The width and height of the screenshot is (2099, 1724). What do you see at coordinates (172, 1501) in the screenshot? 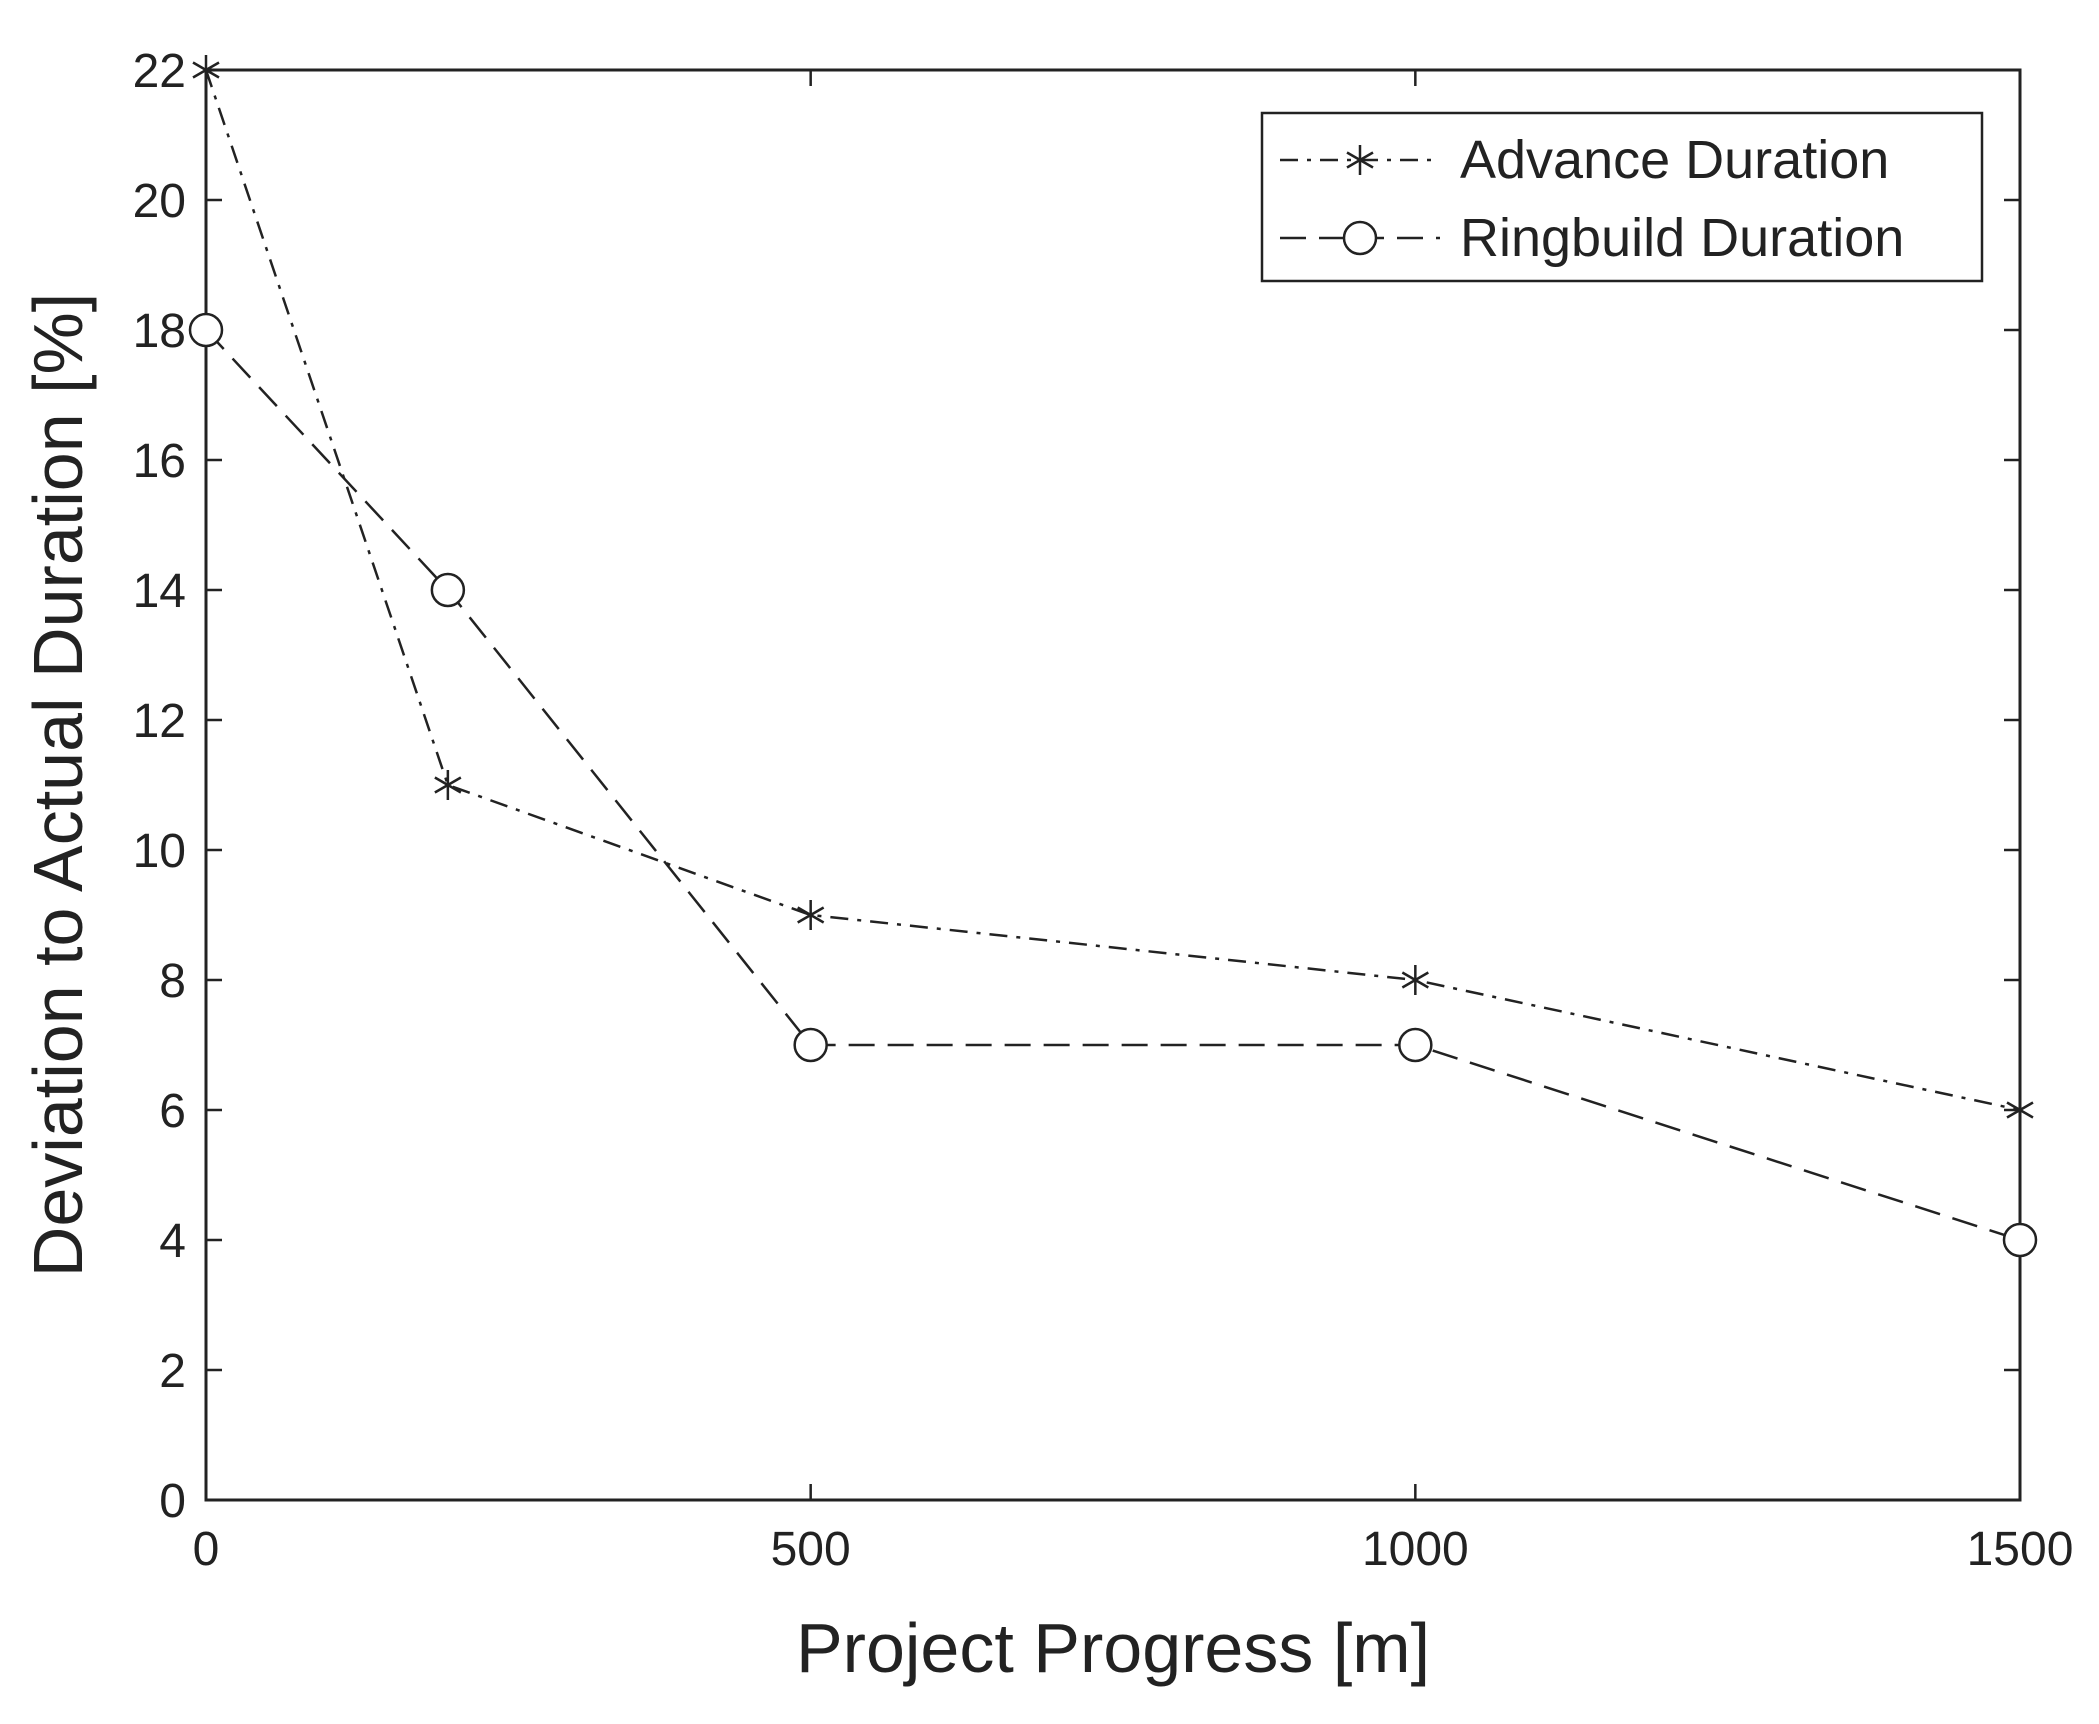
I see `y-tick-label: 0` at bounding box center [172, 1501].